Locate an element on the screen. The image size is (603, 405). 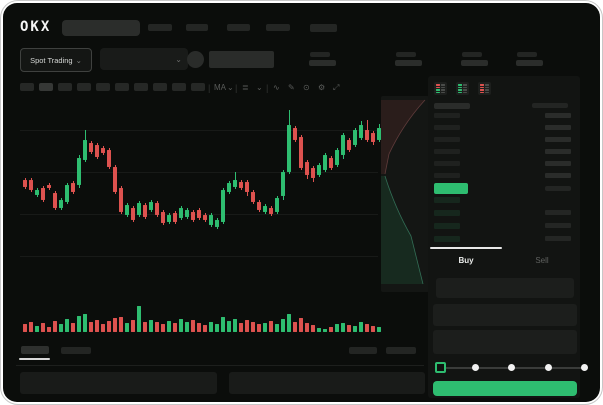
market-type-dropdown: Spot Trading ⌄ is located at coordinates (56, 60).